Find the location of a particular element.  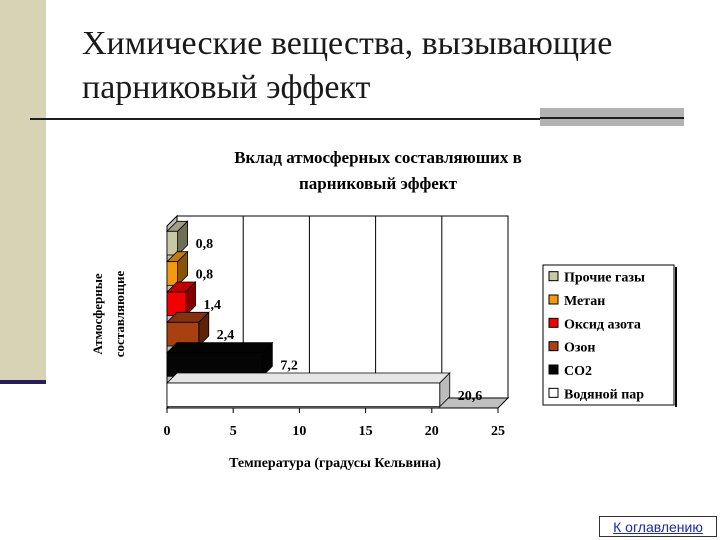

left-decor-line is located at coordinates (23, 382).